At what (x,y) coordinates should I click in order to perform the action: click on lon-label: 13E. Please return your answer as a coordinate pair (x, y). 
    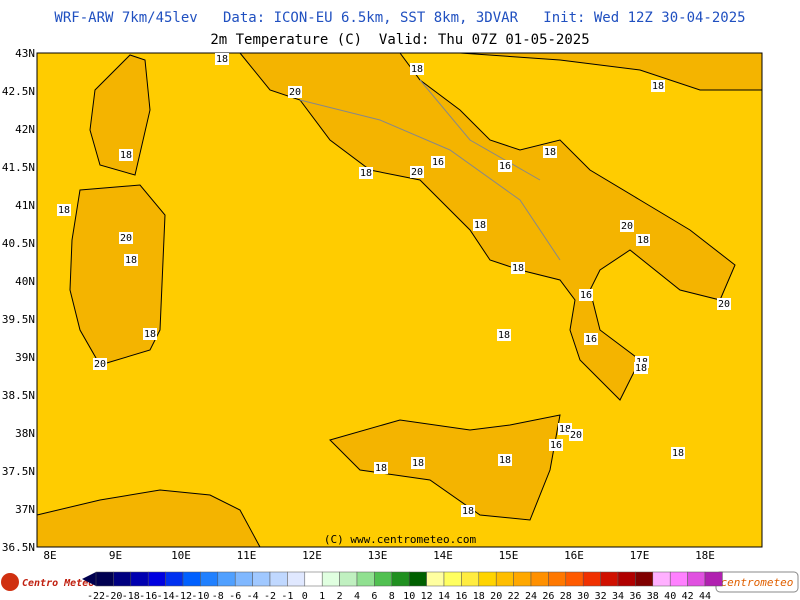
    Looking at the image, I should click on (378, 555).